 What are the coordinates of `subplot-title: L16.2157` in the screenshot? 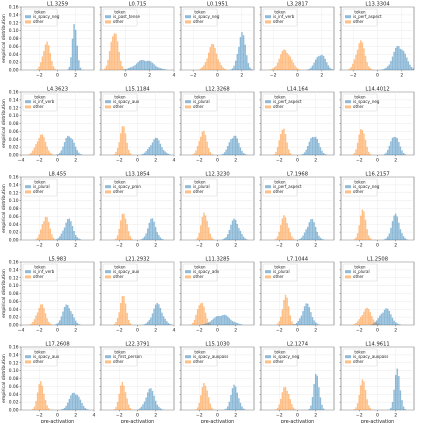 It's located at (377, 175).